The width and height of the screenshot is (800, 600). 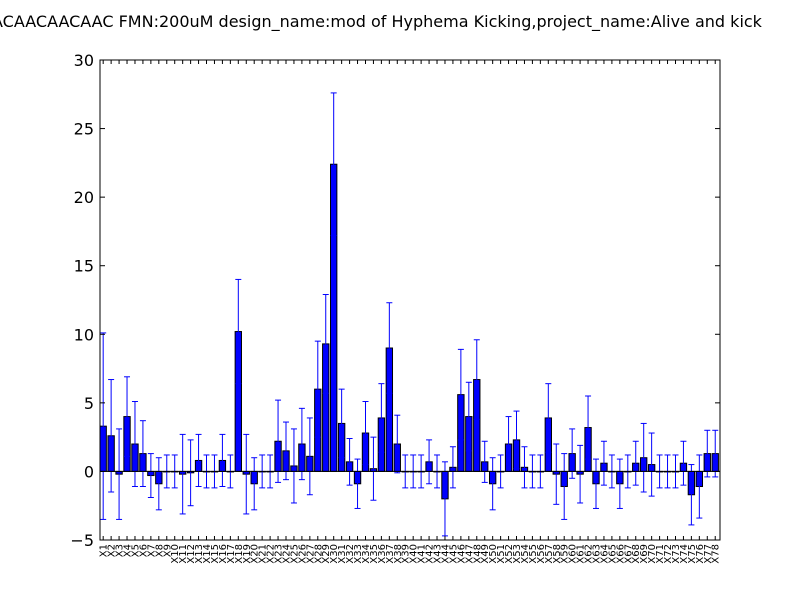 What do you see at coordinates (198, 460) in the screenshot?
I see `error-bar-X13` at bounding box center [198, 460].